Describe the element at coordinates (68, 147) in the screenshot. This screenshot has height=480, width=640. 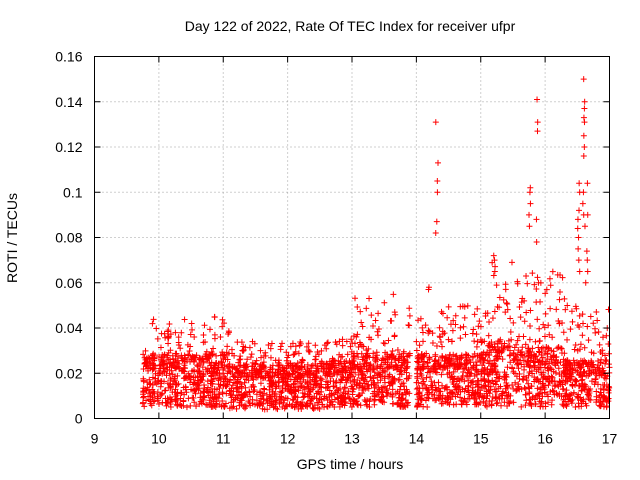
I see `y-tick-label: 0.12` at that location.